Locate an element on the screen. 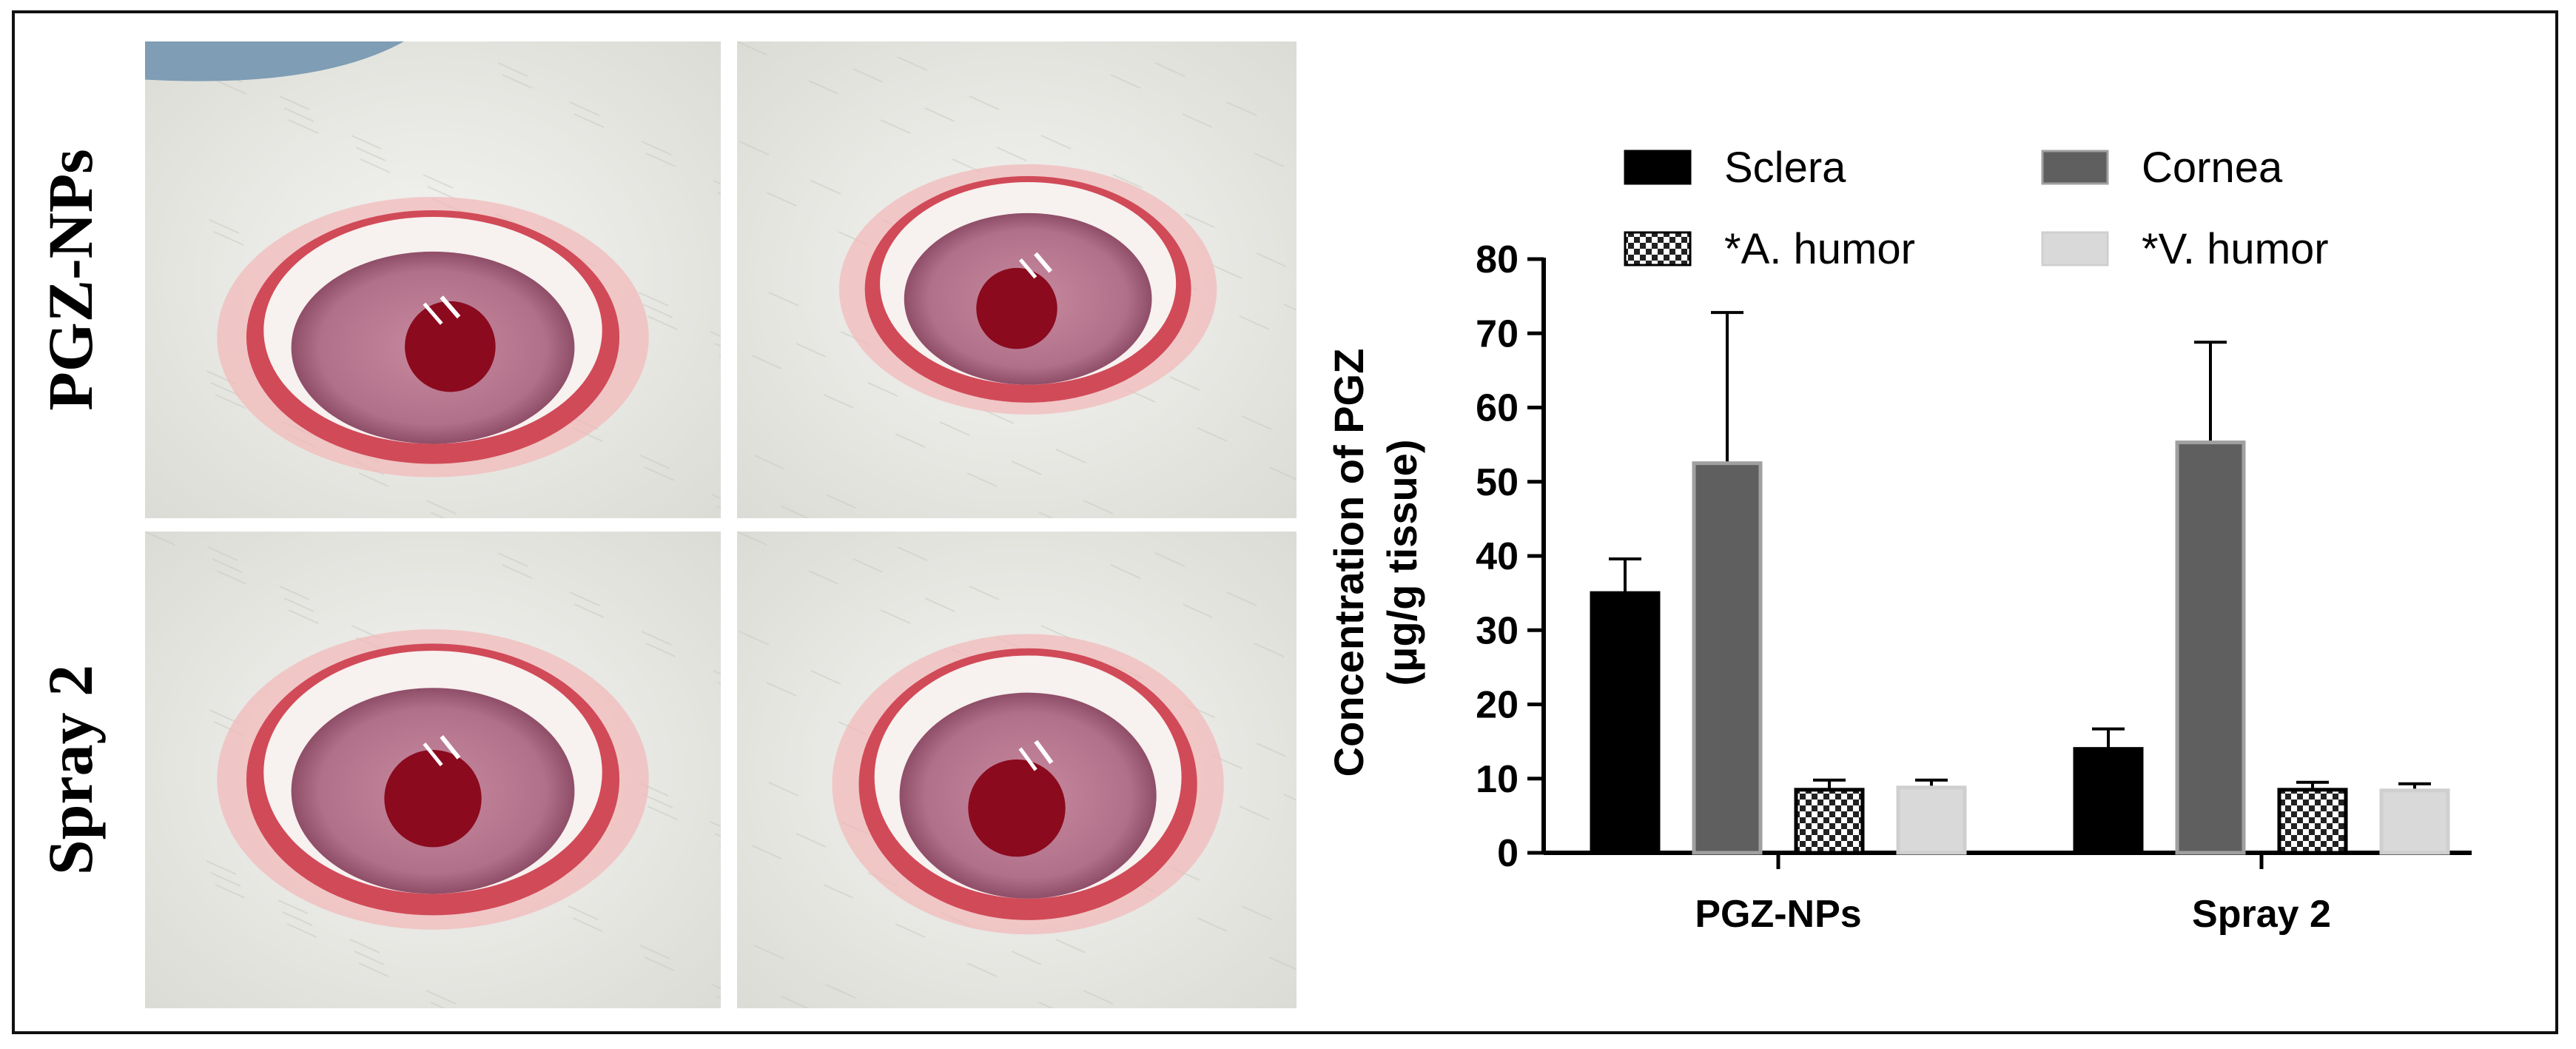  legend-label: Cornea is located at coordinates (2212, 168).